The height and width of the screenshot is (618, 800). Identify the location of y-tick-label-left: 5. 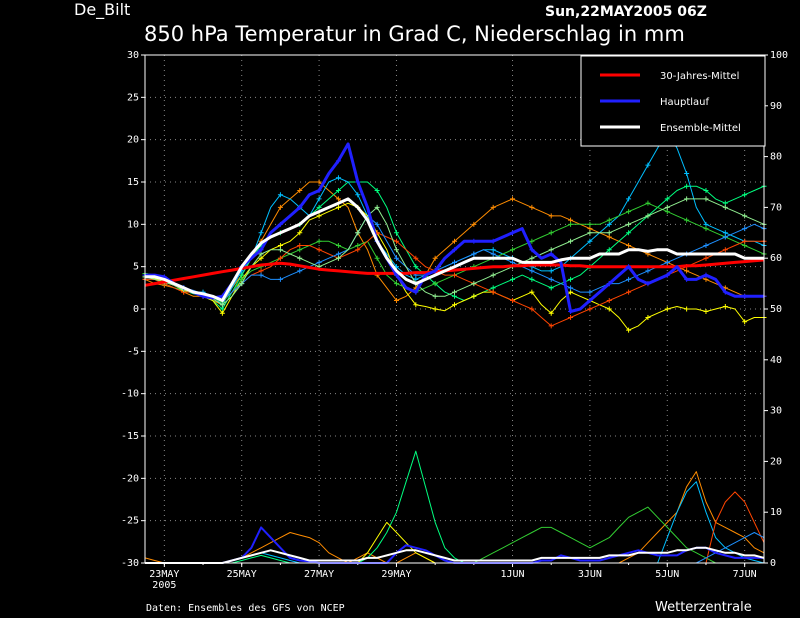
(136, 267).